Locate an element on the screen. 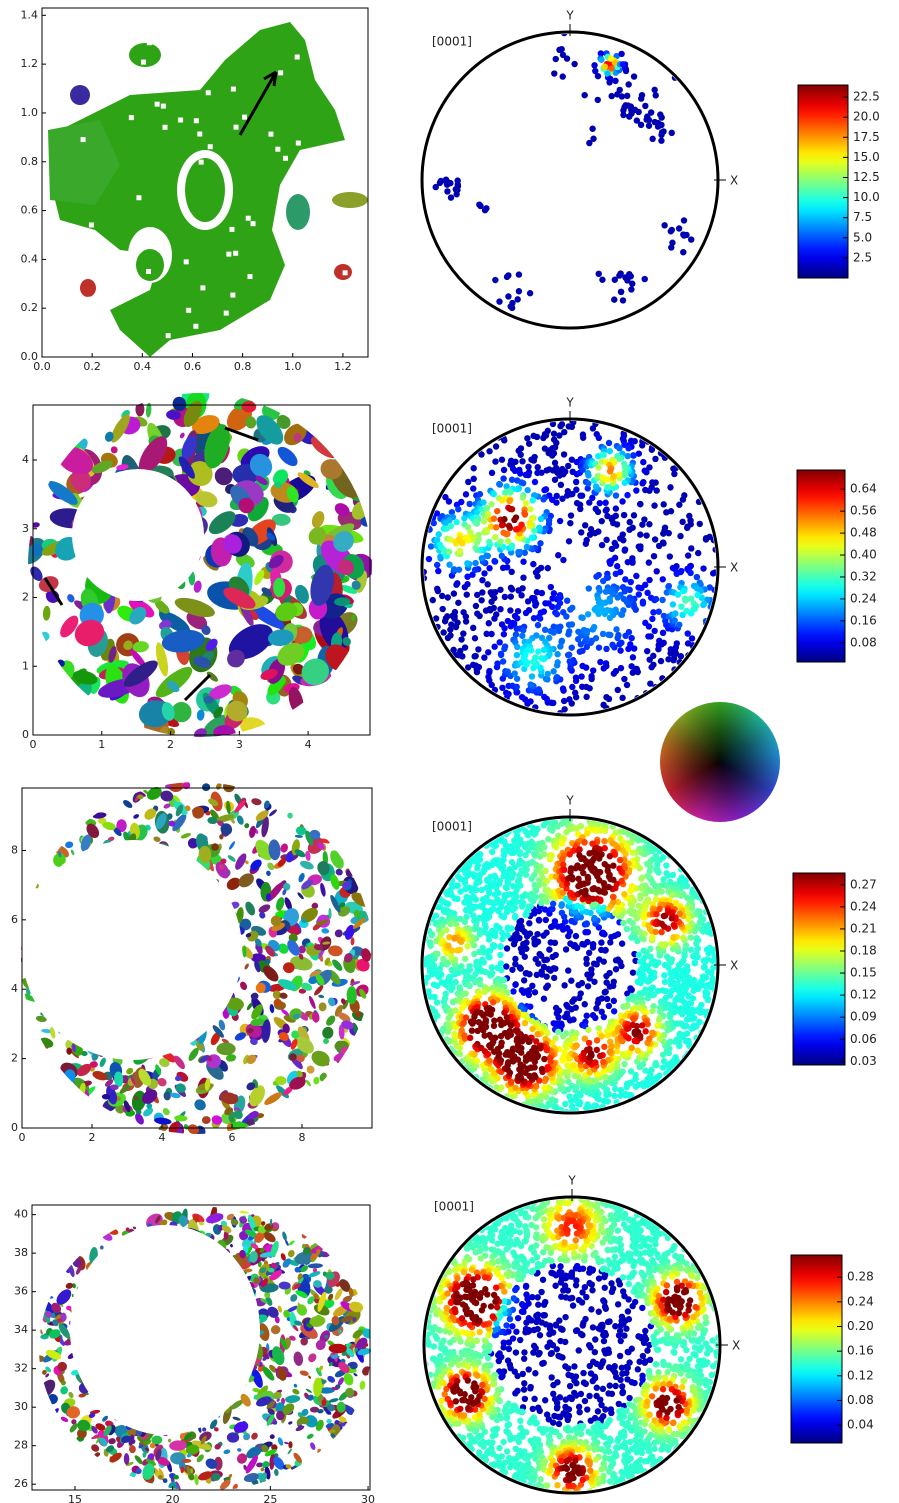  x-tick-label: 0 is located at coordinates (33, 744).